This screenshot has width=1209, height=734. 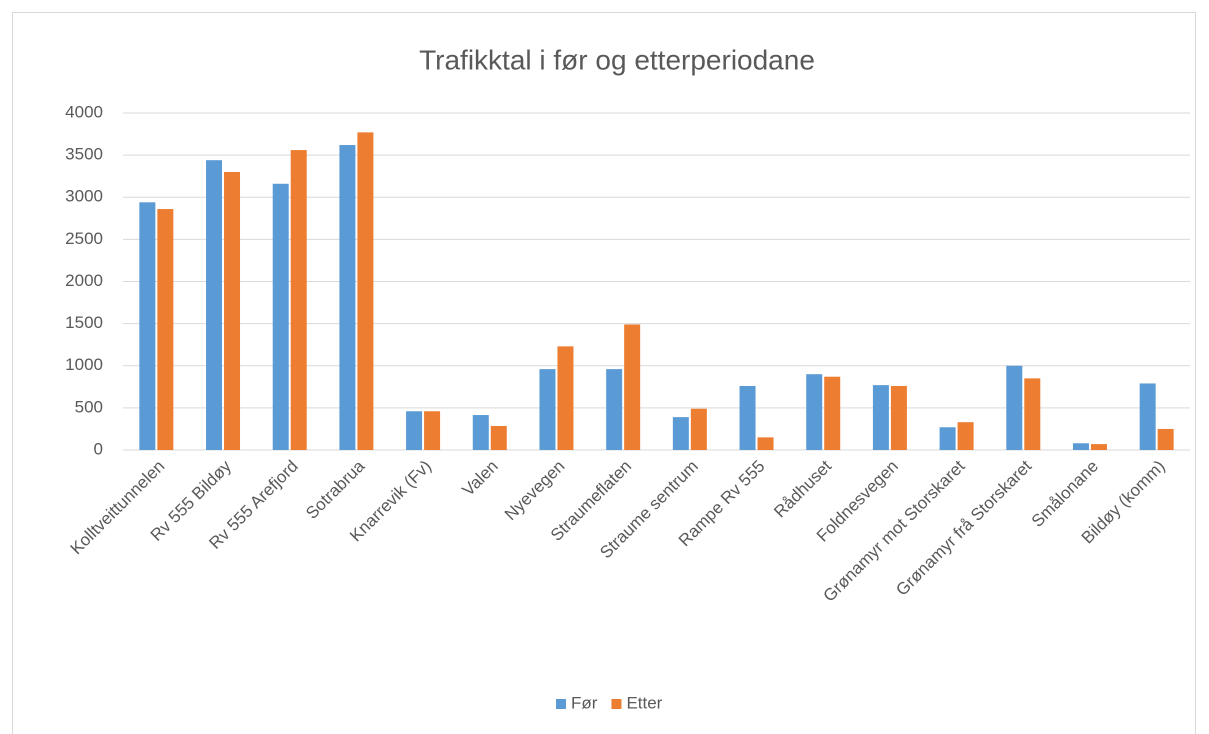 What do you see at coordinates (98, 448) in the screenshot?
I see `y-tick-label: 0` at bounding box center [98, 448].